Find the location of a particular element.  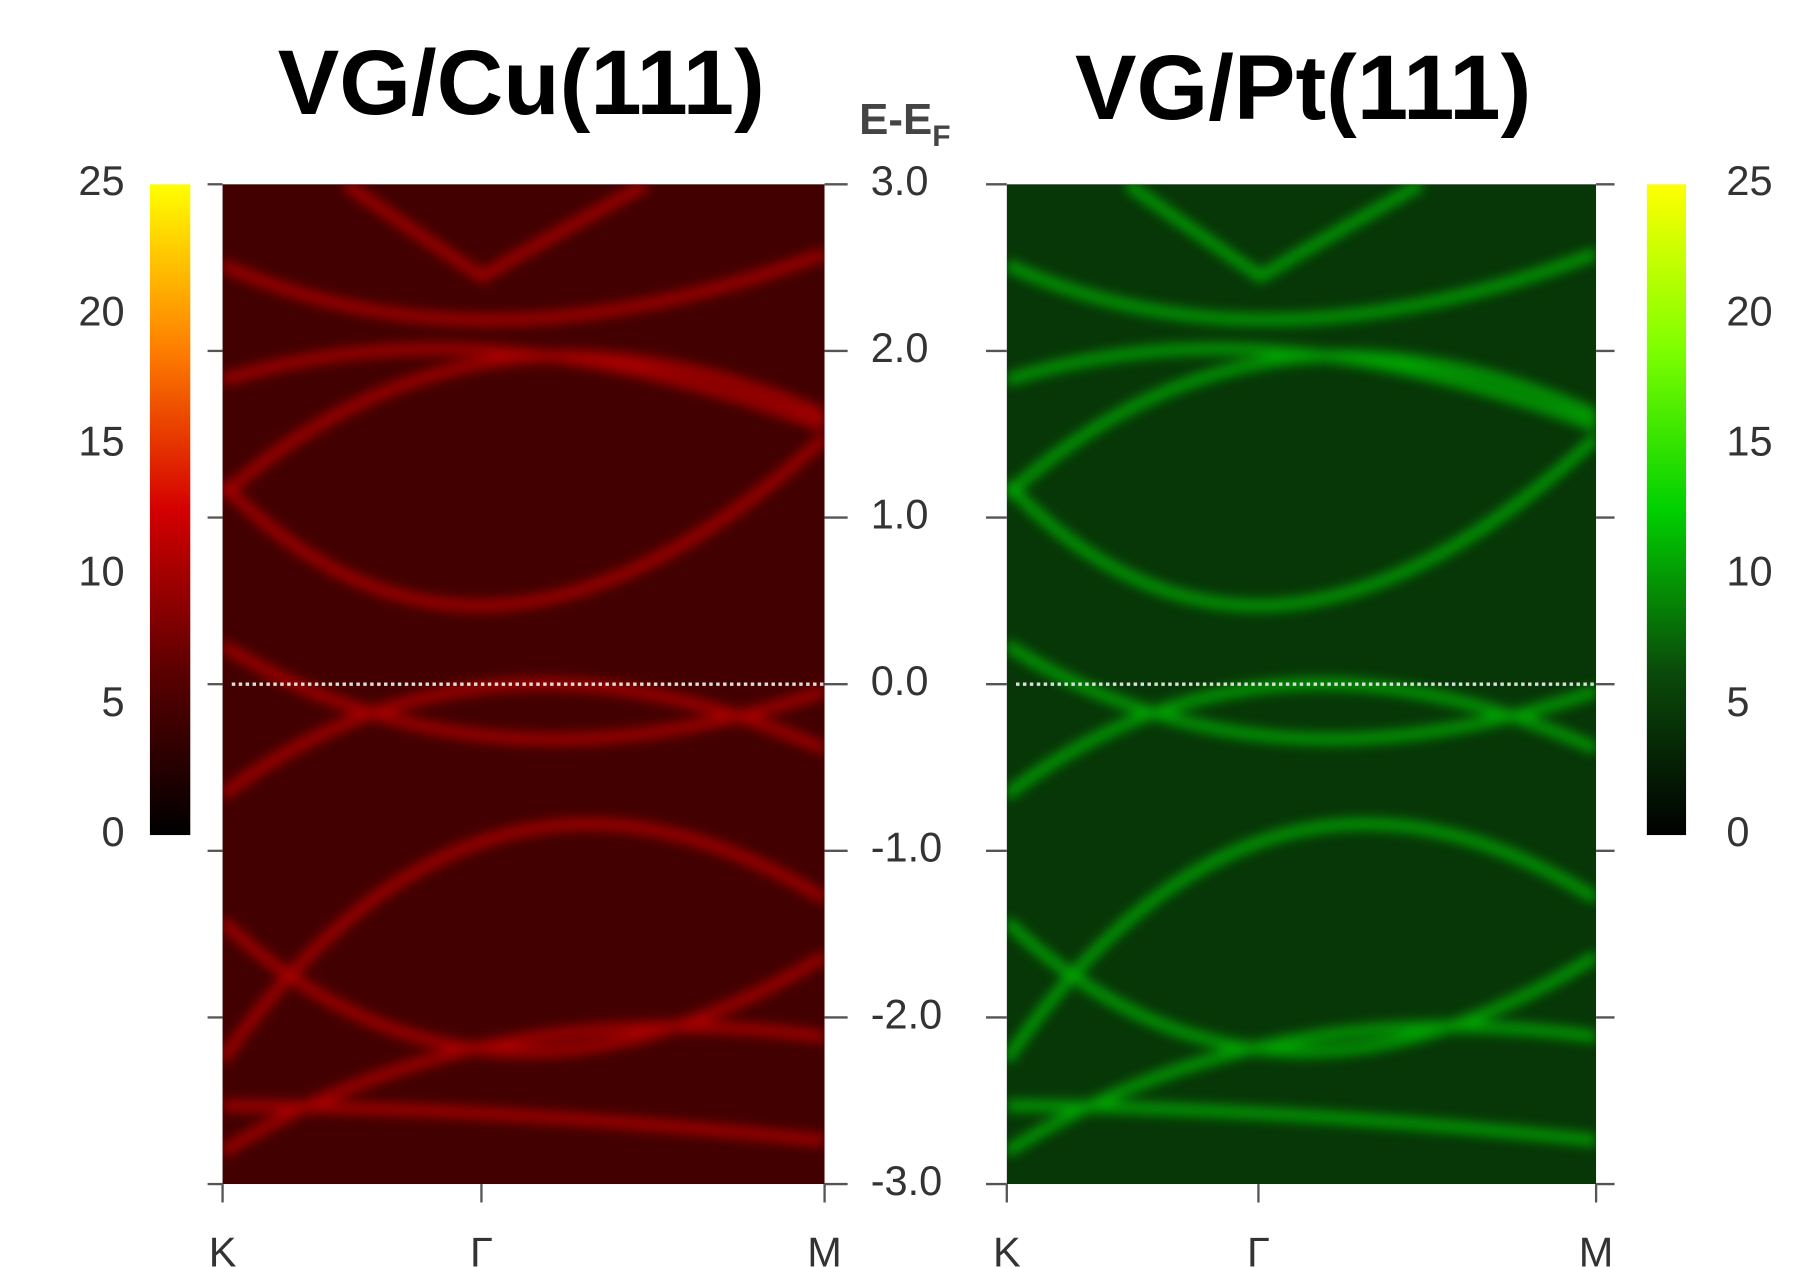

y-tick-label: 0.0 is located at coordinates (900, 680).